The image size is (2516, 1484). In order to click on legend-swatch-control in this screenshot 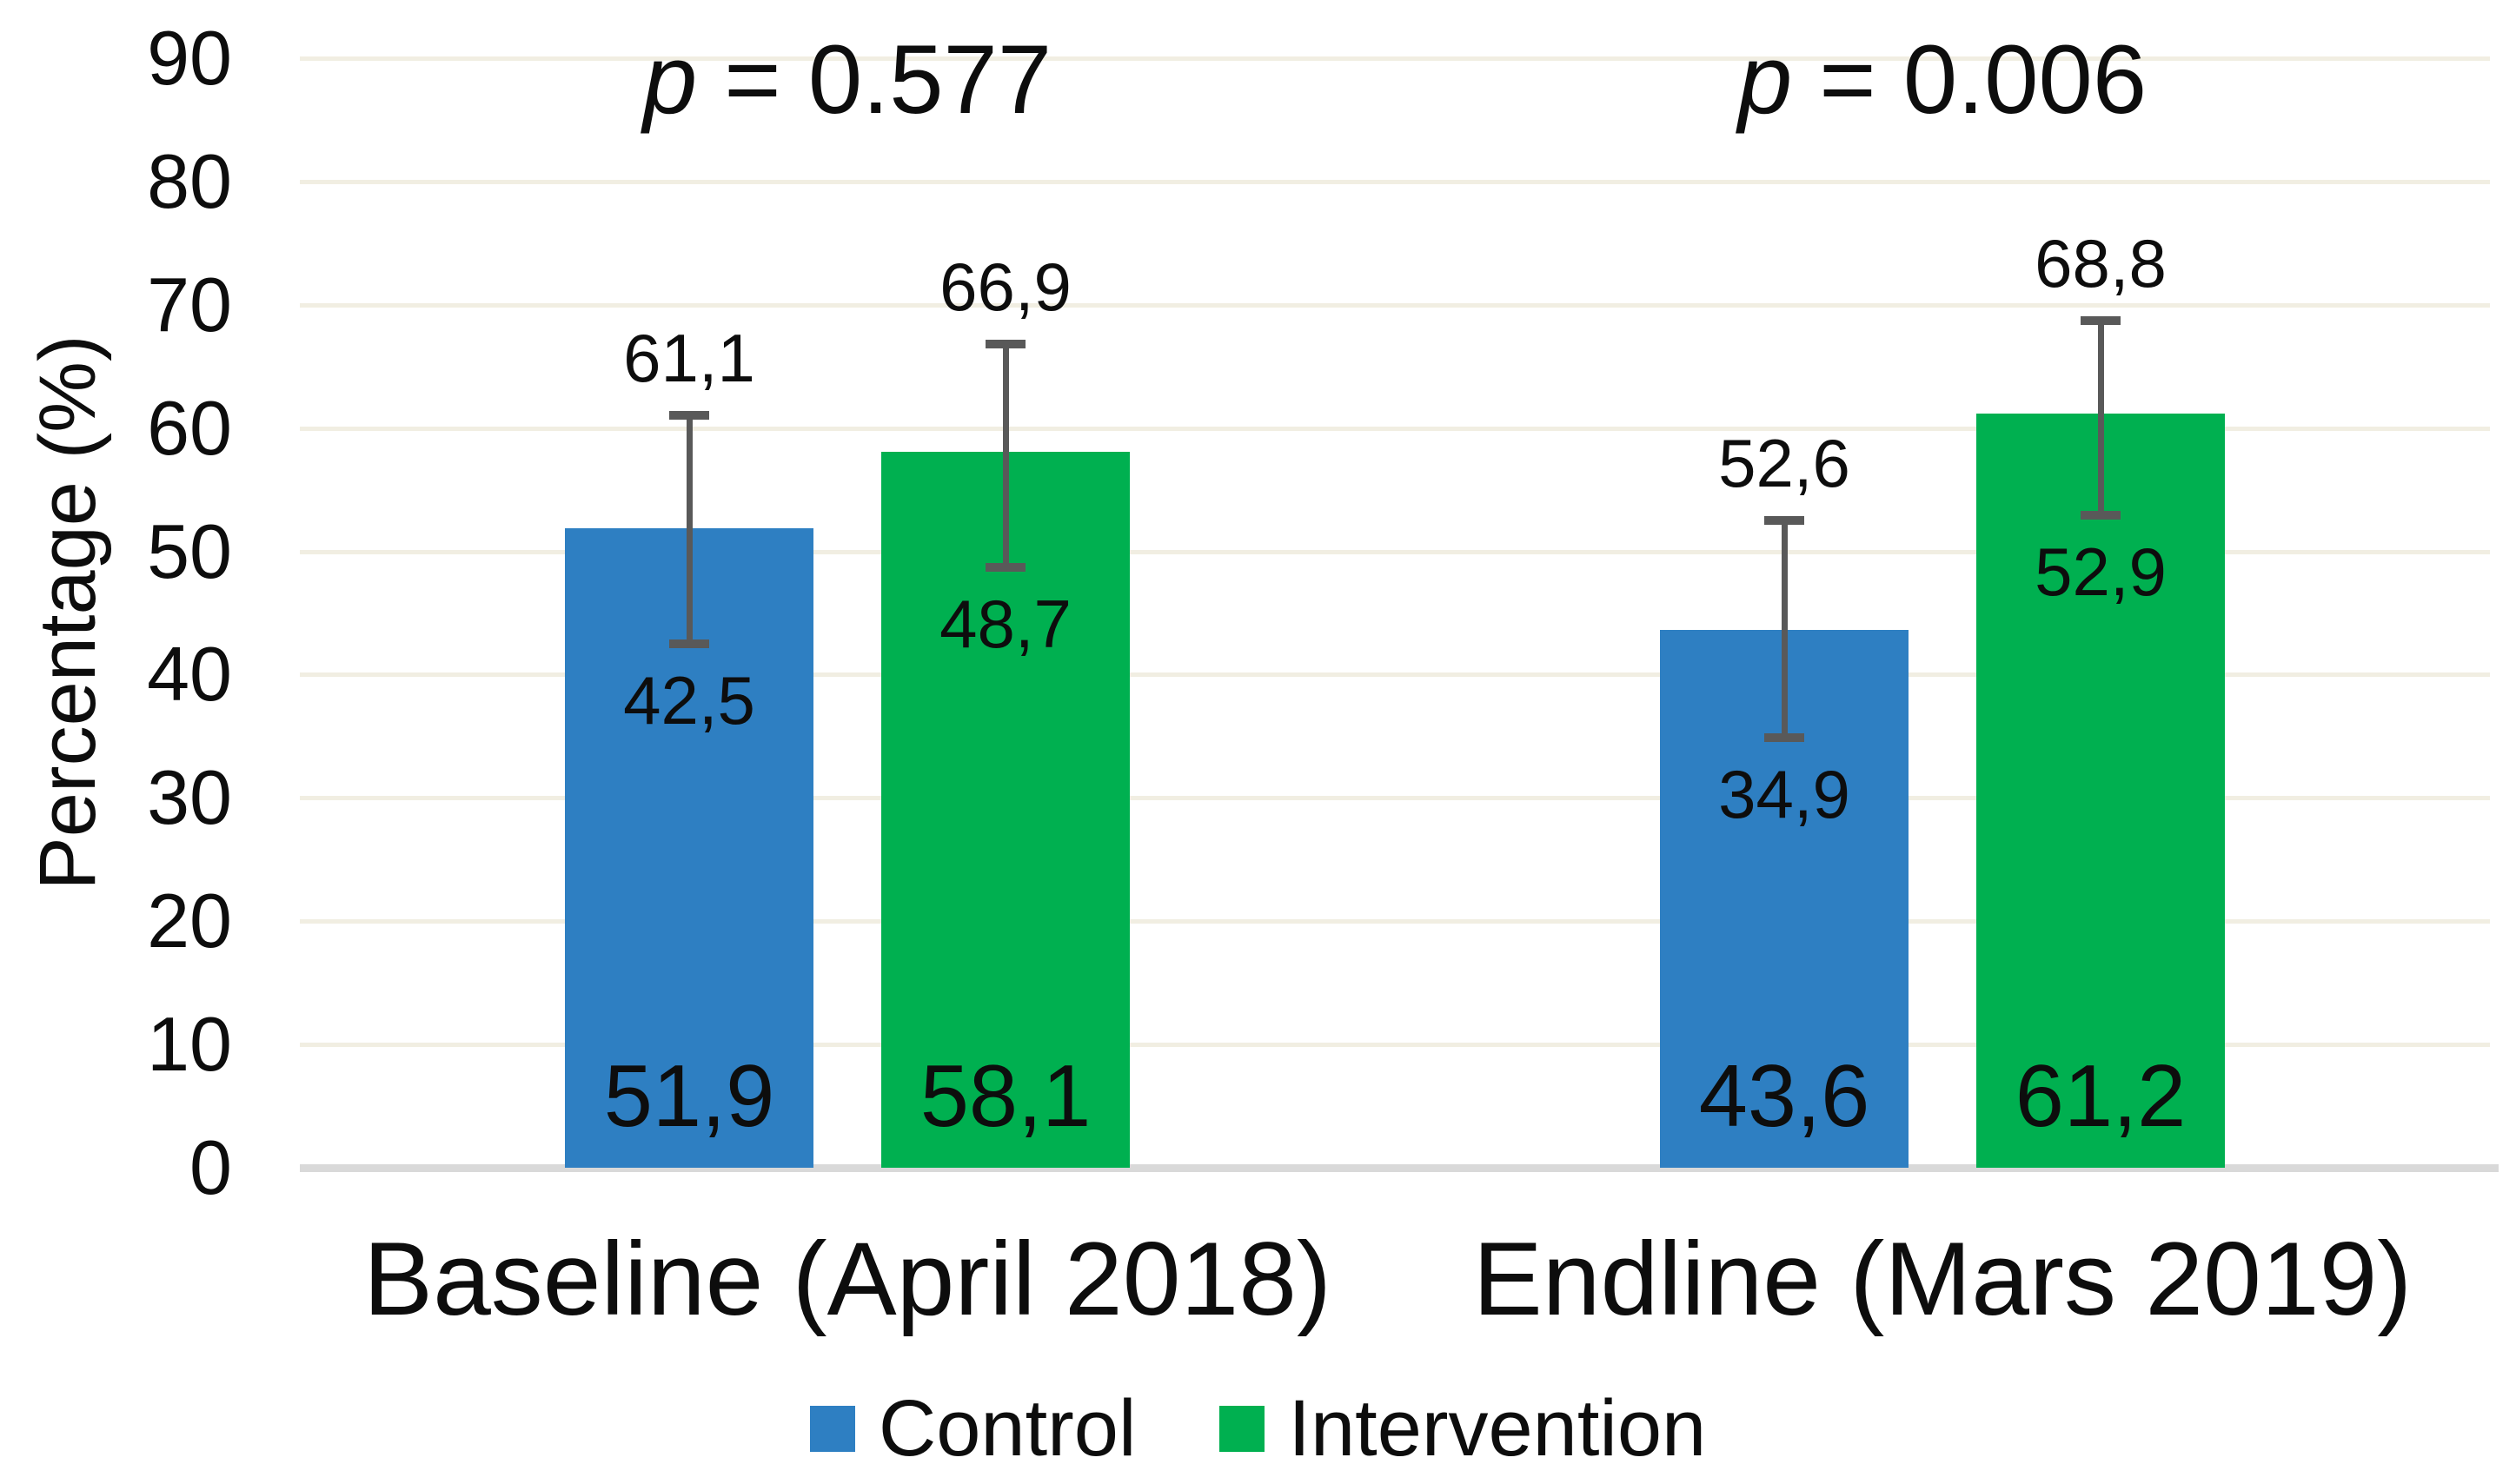, I will do `click(832, 1428)`.